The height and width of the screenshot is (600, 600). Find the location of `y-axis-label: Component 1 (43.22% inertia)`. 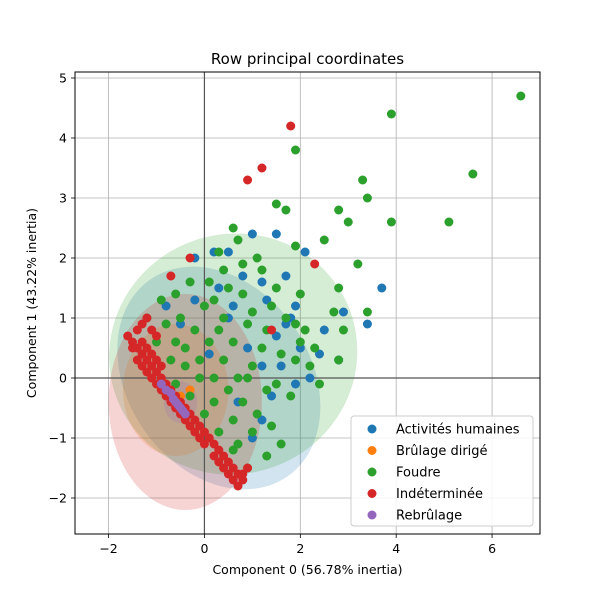

y-axis-label: Component 1 (43.22% inertia) is located at coordinates (31, 303).